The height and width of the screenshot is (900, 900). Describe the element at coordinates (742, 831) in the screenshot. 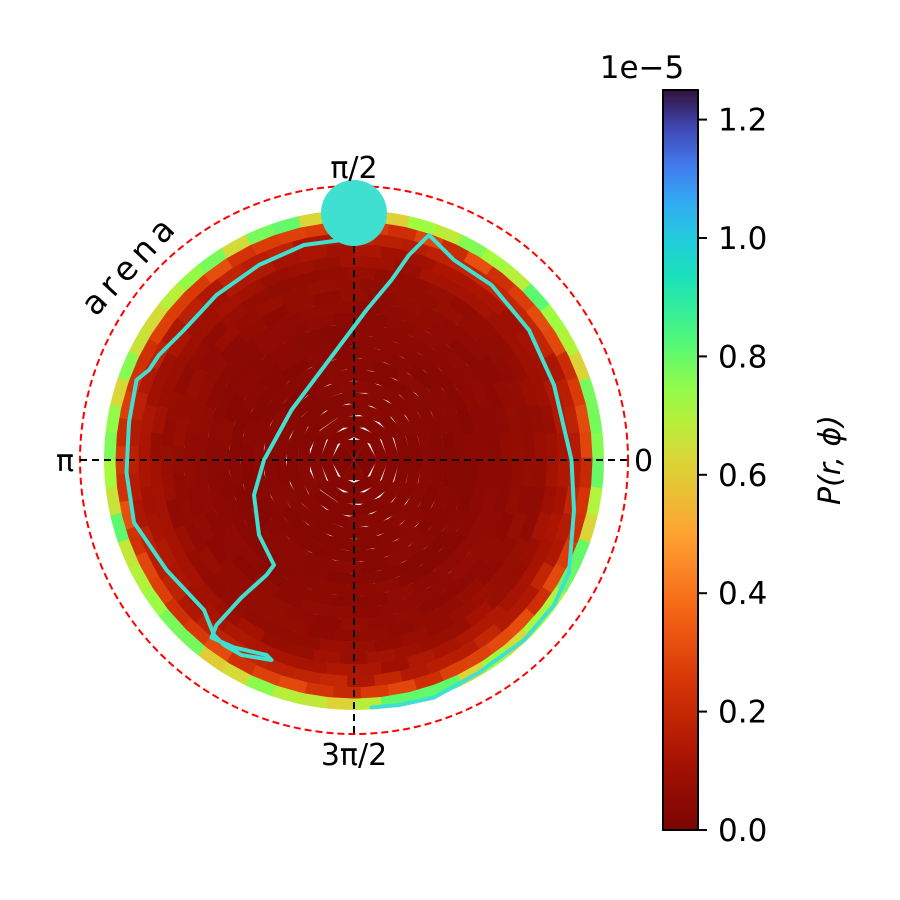

I see `colorbar-tick-label: 0.0` at that location.